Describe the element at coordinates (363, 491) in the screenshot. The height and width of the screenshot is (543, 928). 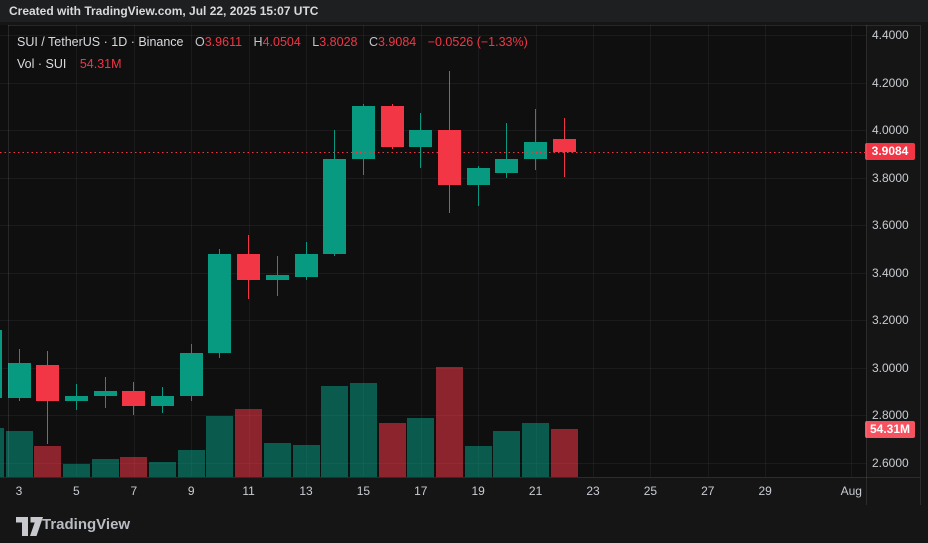
I see `time-tick-label: 15` at that location.